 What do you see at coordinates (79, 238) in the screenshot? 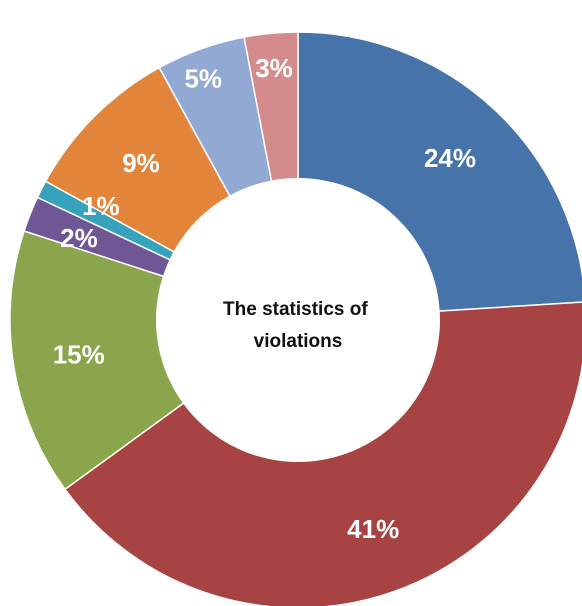
I see `slice-label-3: 2%` at bounding box center [79, 238].